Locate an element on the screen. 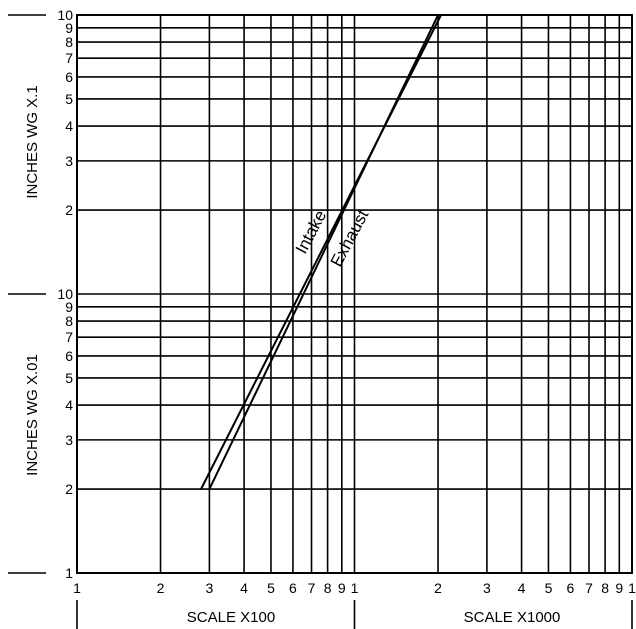  y-tick-label-lower: 9 is located at coordinates (69, 307).